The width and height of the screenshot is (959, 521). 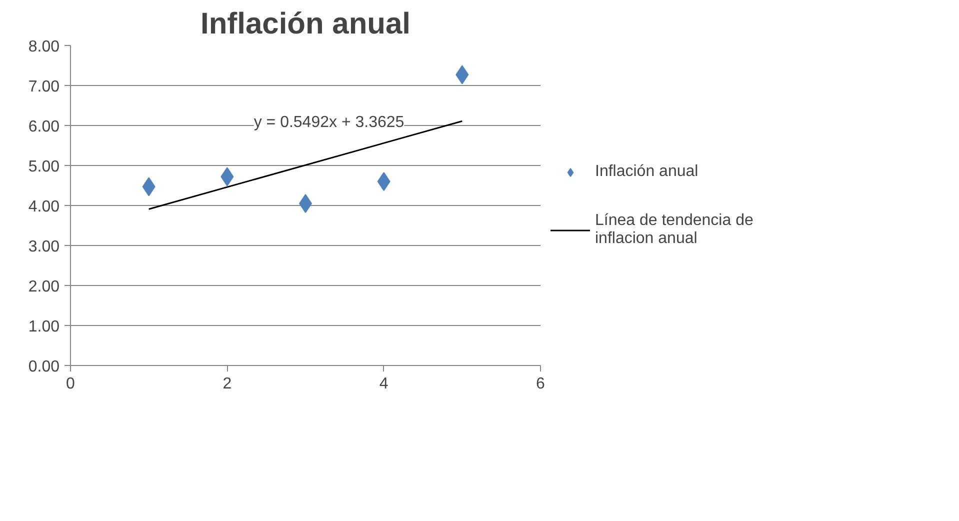 I want to click on x-tick-label: 6, so click(x=541, y=384).